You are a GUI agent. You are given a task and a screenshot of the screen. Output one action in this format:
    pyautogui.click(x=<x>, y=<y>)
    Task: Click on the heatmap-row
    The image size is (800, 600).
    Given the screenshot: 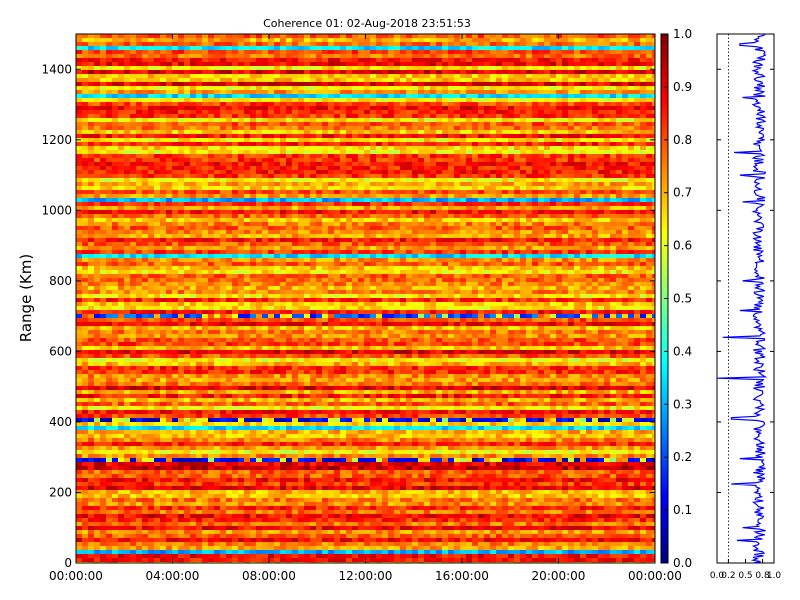 What is the action you would take?
    pyautogui.click(x=365, y=56)
    